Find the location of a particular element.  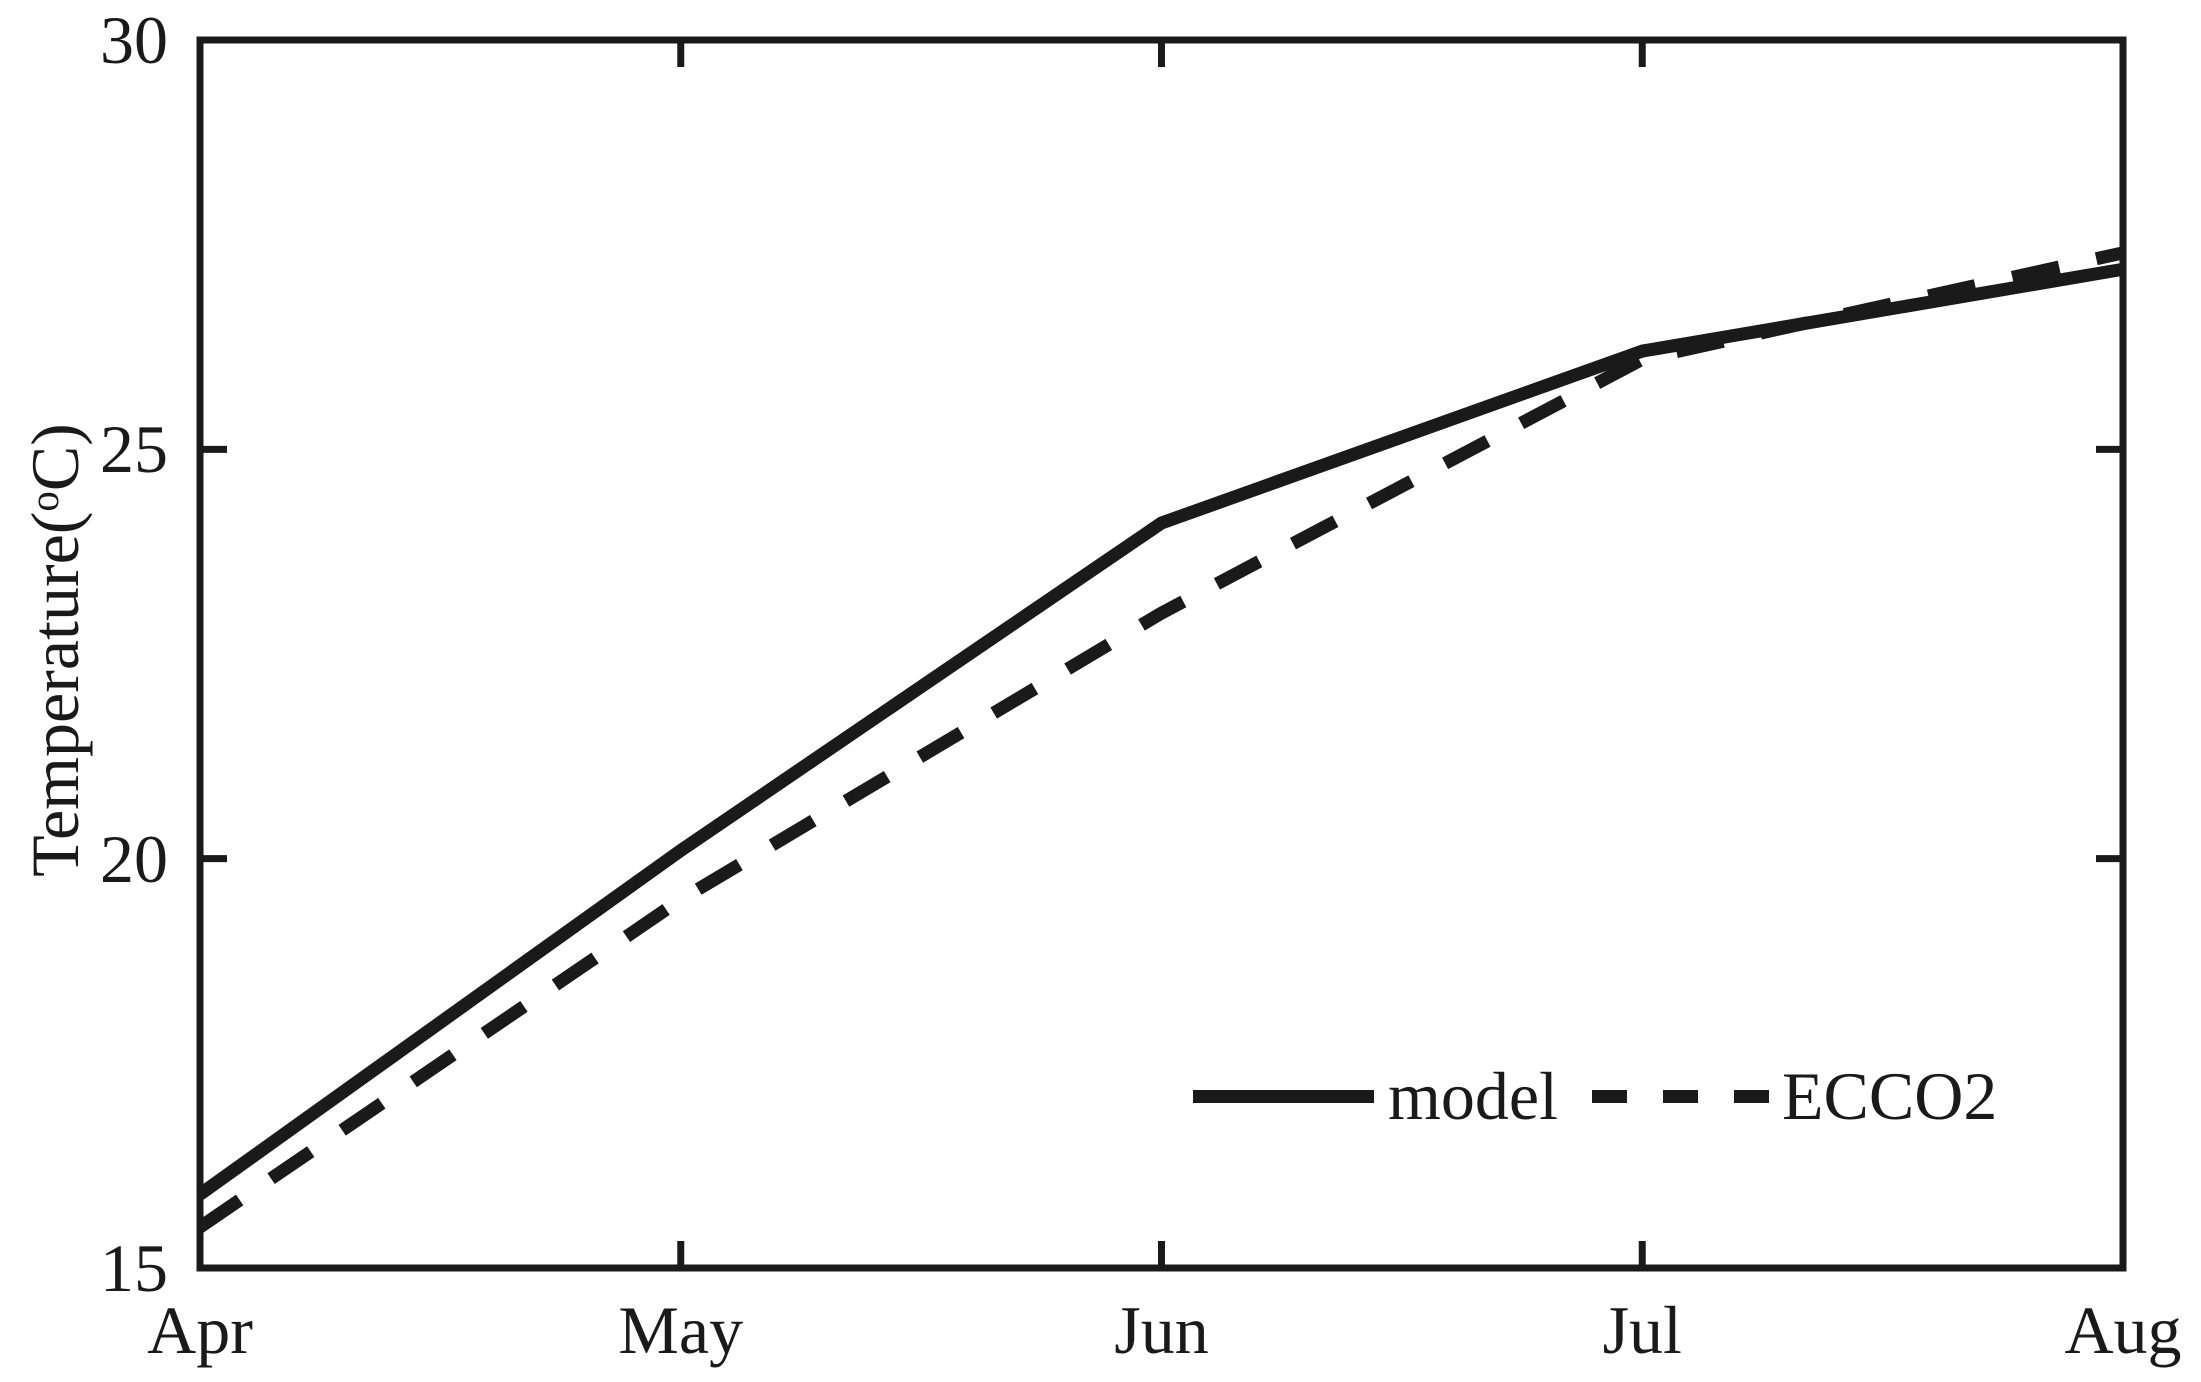

y-tick-label: 20 is located at coordinates (134, 858).